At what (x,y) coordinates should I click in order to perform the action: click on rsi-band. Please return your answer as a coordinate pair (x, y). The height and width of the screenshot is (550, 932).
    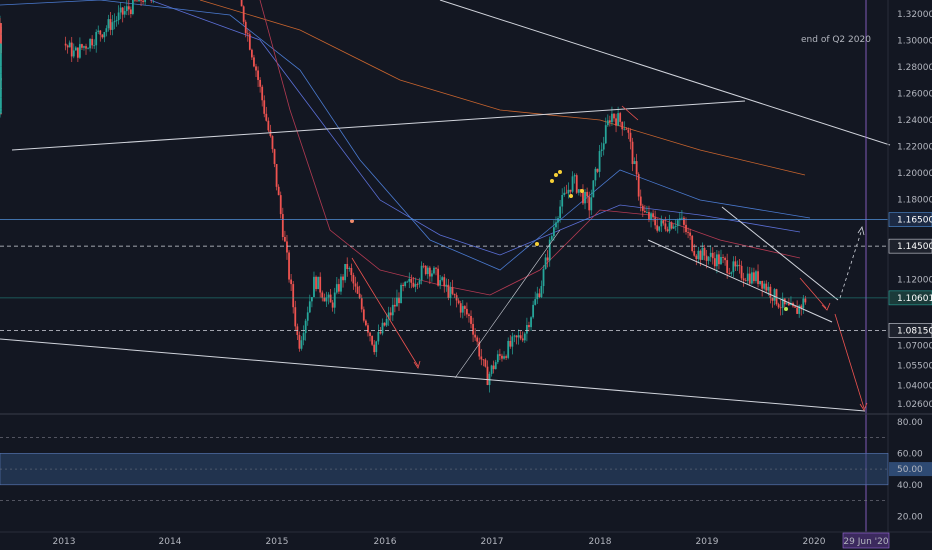
    Looking at the image, I should click on (444, 469).